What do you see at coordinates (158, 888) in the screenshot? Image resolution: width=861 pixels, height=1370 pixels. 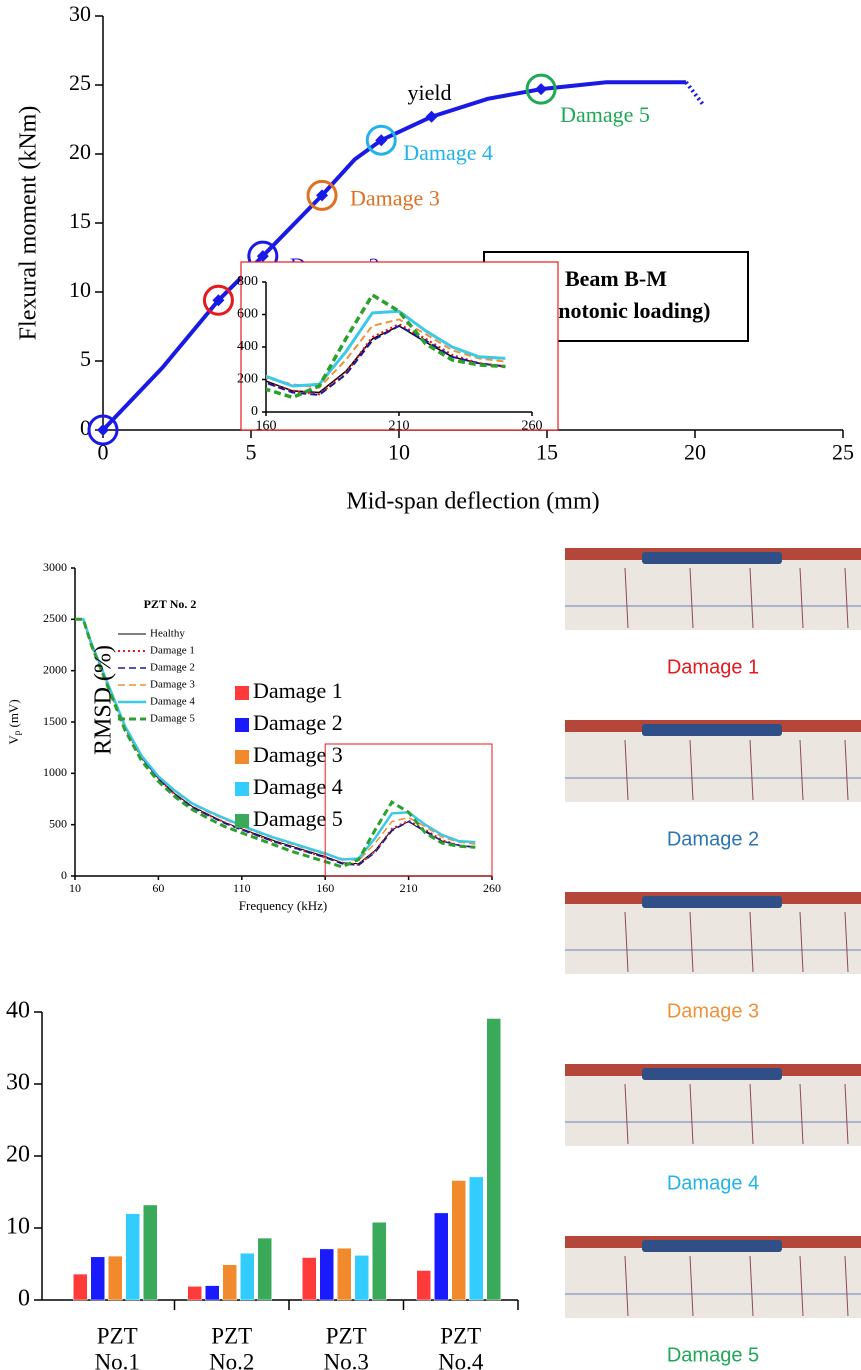 I see `x-tick-label: 60` at bounding box center [158, 888].